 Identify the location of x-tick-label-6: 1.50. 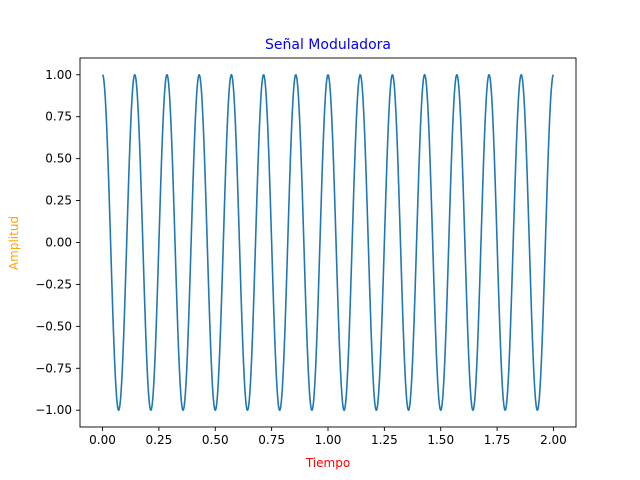
(440, 440).